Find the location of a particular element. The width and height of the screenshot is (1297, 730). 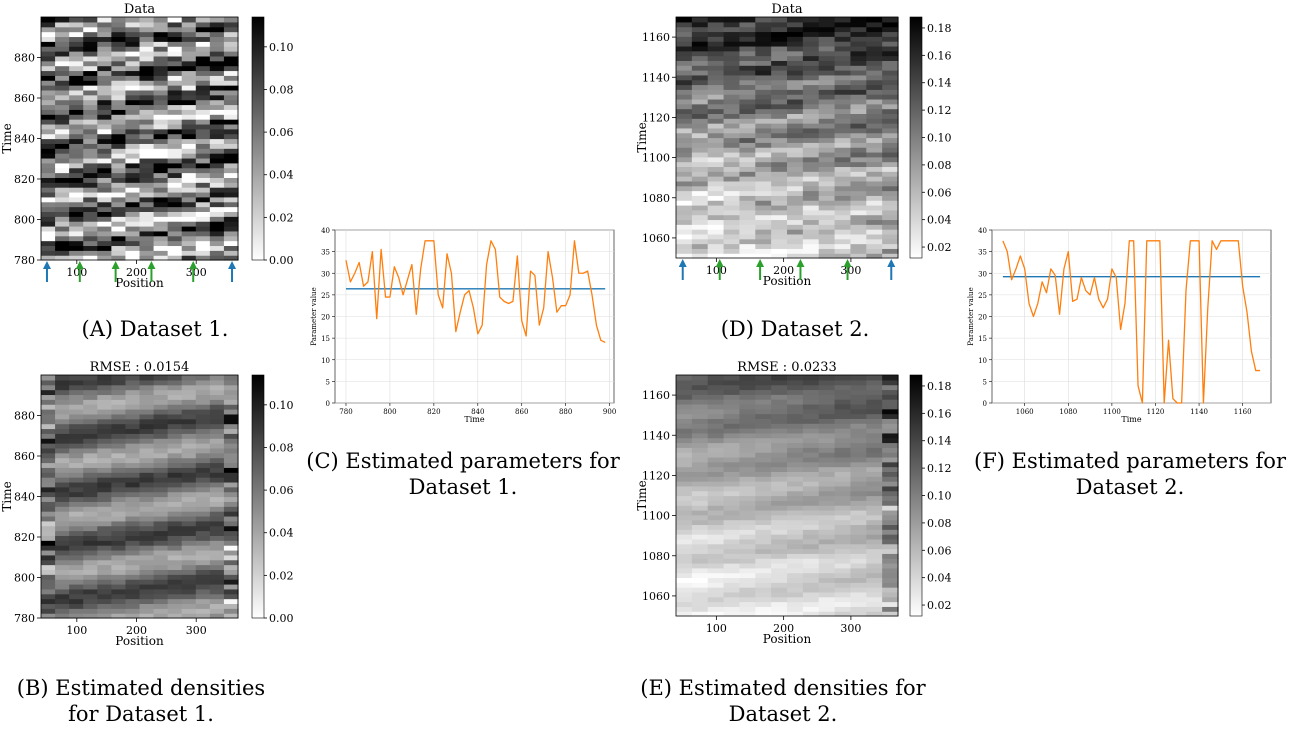

colorbar-tick-label: 0.02 is located at coordinates (939, 605).